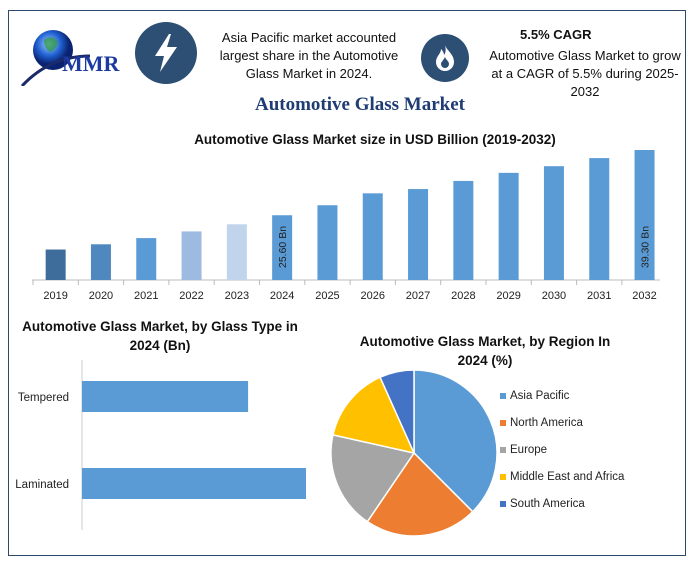 Image resolution: width=693 pixels, height=563 pixels. What do you see at coordinates (55, 264) in the screenshot?
I see `bar-2019` at bounding box center [55, 264].